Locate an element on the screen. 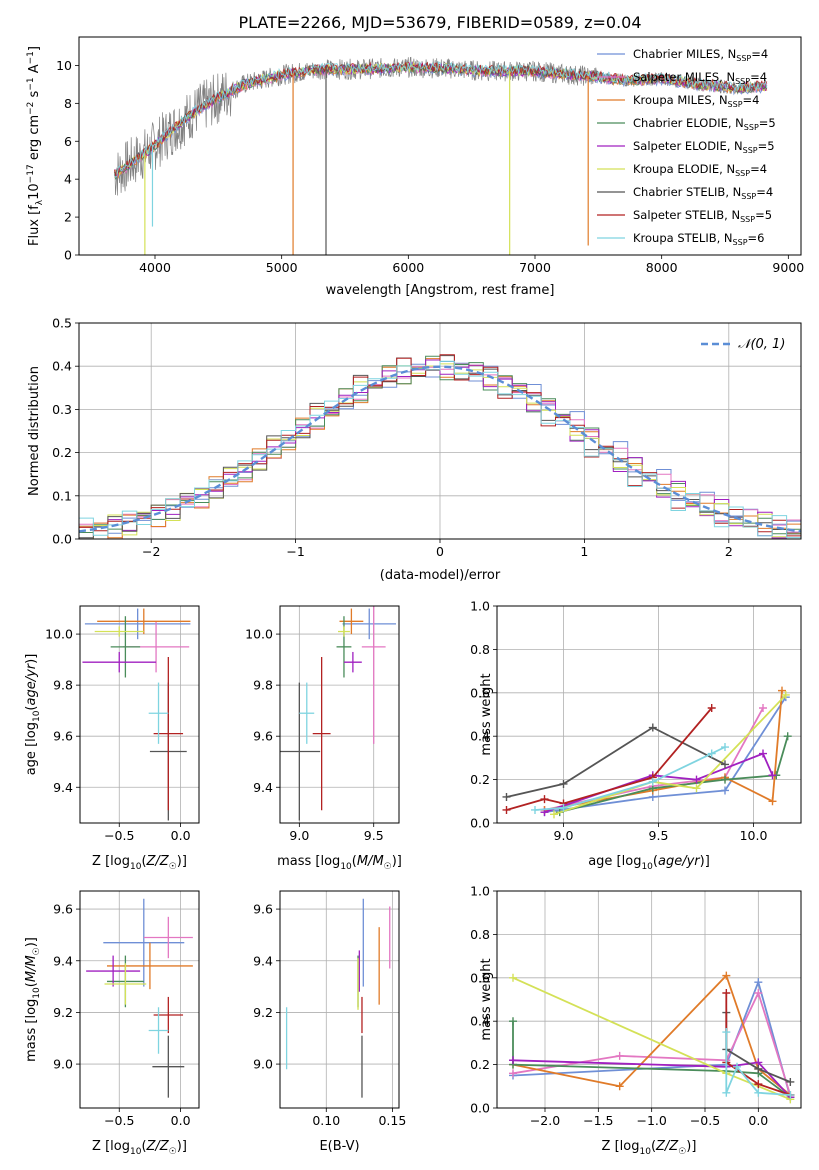 This screenshot has width=819, height=1170. weight_vs_Z-xlabel: Z [log10(Z/Z☉)] is located at coordinates (649, 1148).